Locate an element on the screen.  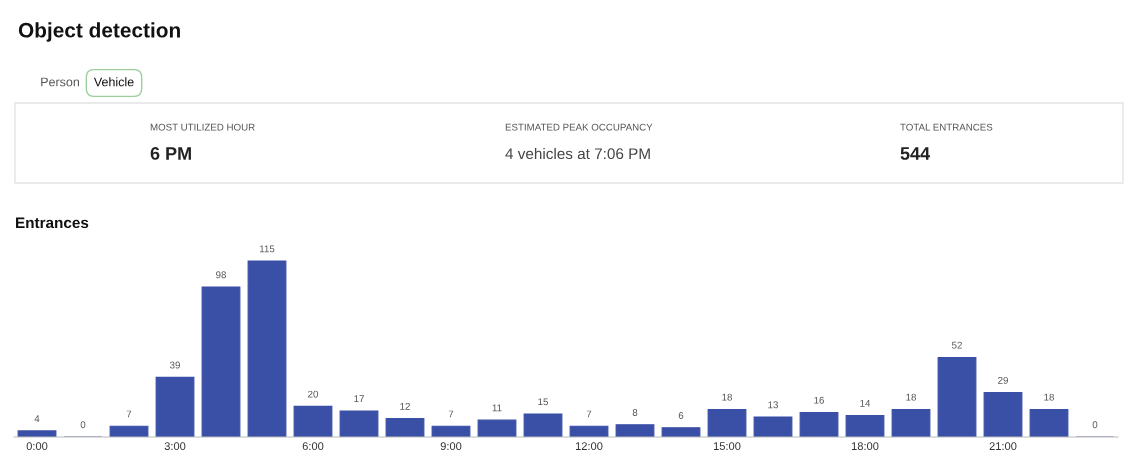
x-tick-label: 15:00 is located at coordinates (727, 446).